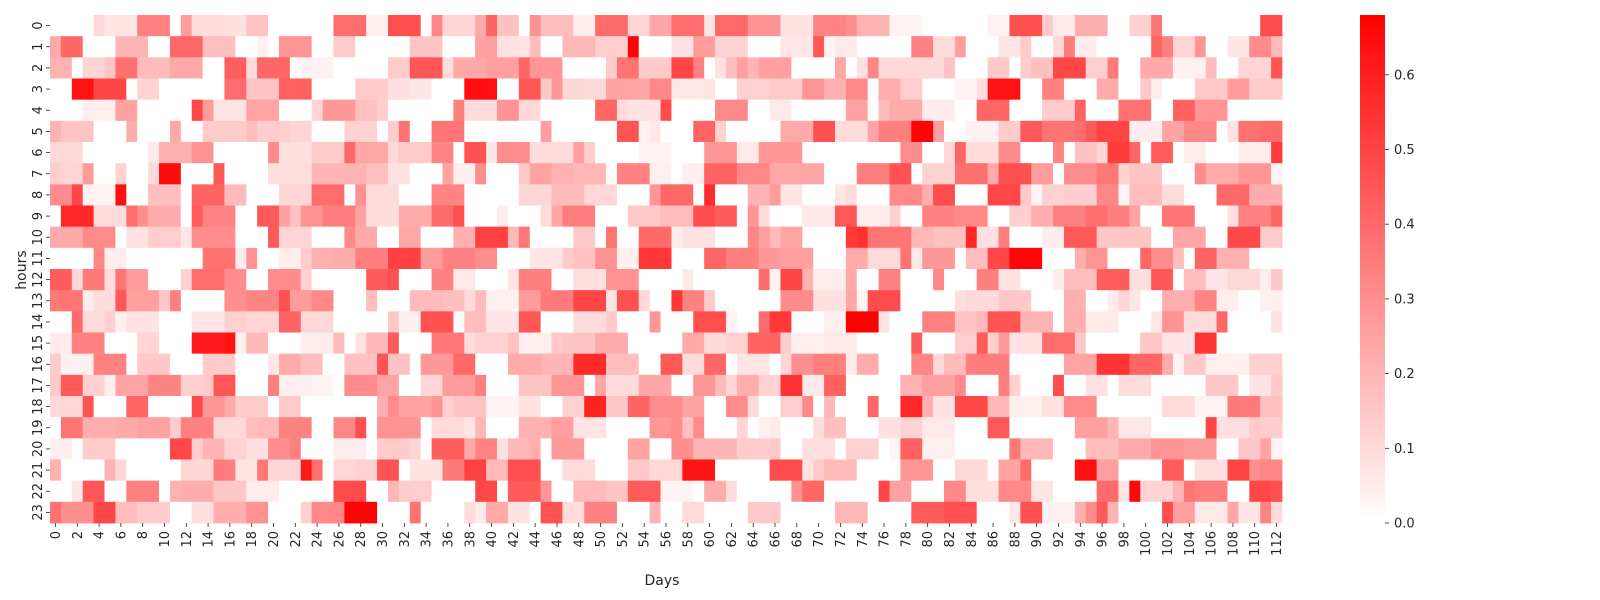 Image resolution: width=1600 pixels, height=600 pixels. What do you see at coordinates (470, 539) in the screenshot?
I see `x-tick-label: 38` at bounding box center [470, 539].